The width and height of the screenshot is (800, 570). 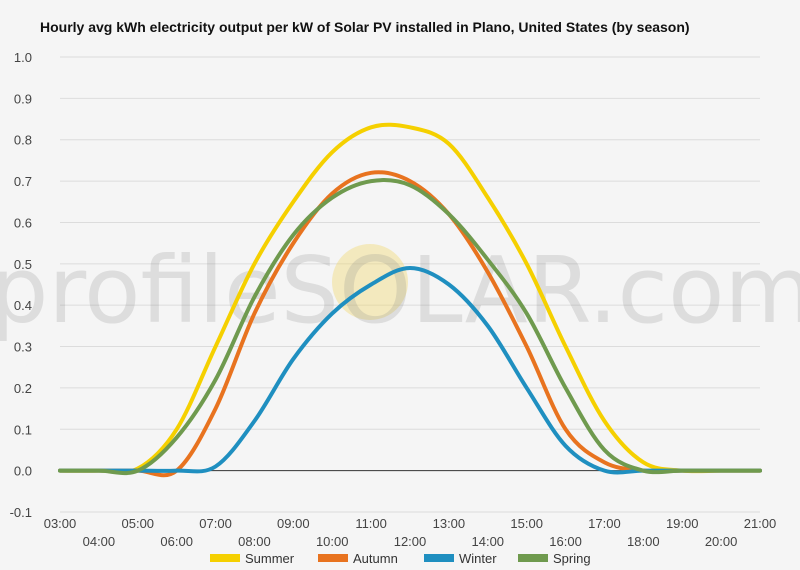 What do you see at coordinates (60, 523) in the screenshot?
I see `x-tick-label: 03:00` at bounding box center [60, 523].